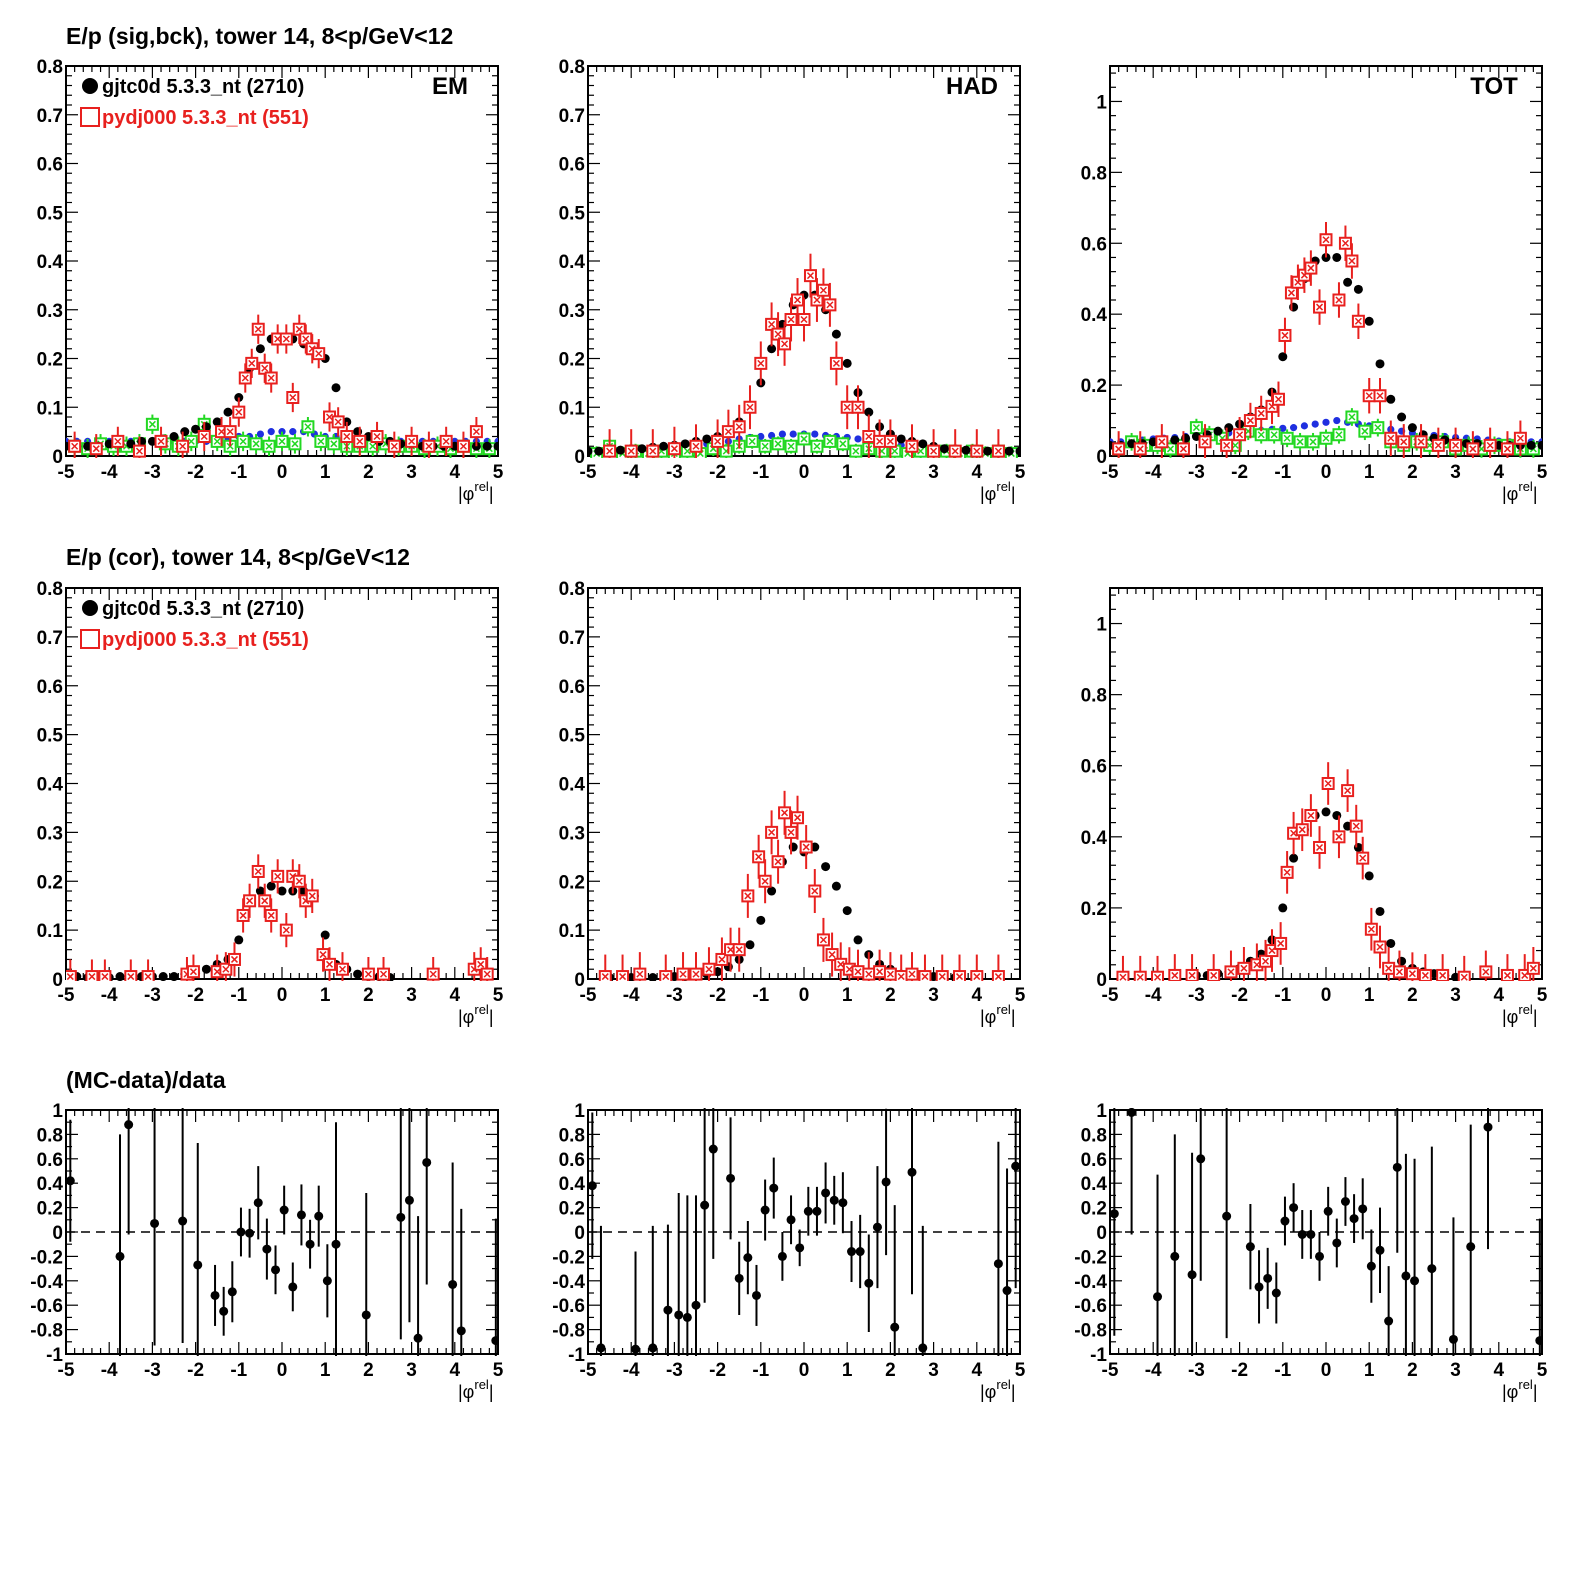  I want to click on bck-data-point, so click(271, 432).